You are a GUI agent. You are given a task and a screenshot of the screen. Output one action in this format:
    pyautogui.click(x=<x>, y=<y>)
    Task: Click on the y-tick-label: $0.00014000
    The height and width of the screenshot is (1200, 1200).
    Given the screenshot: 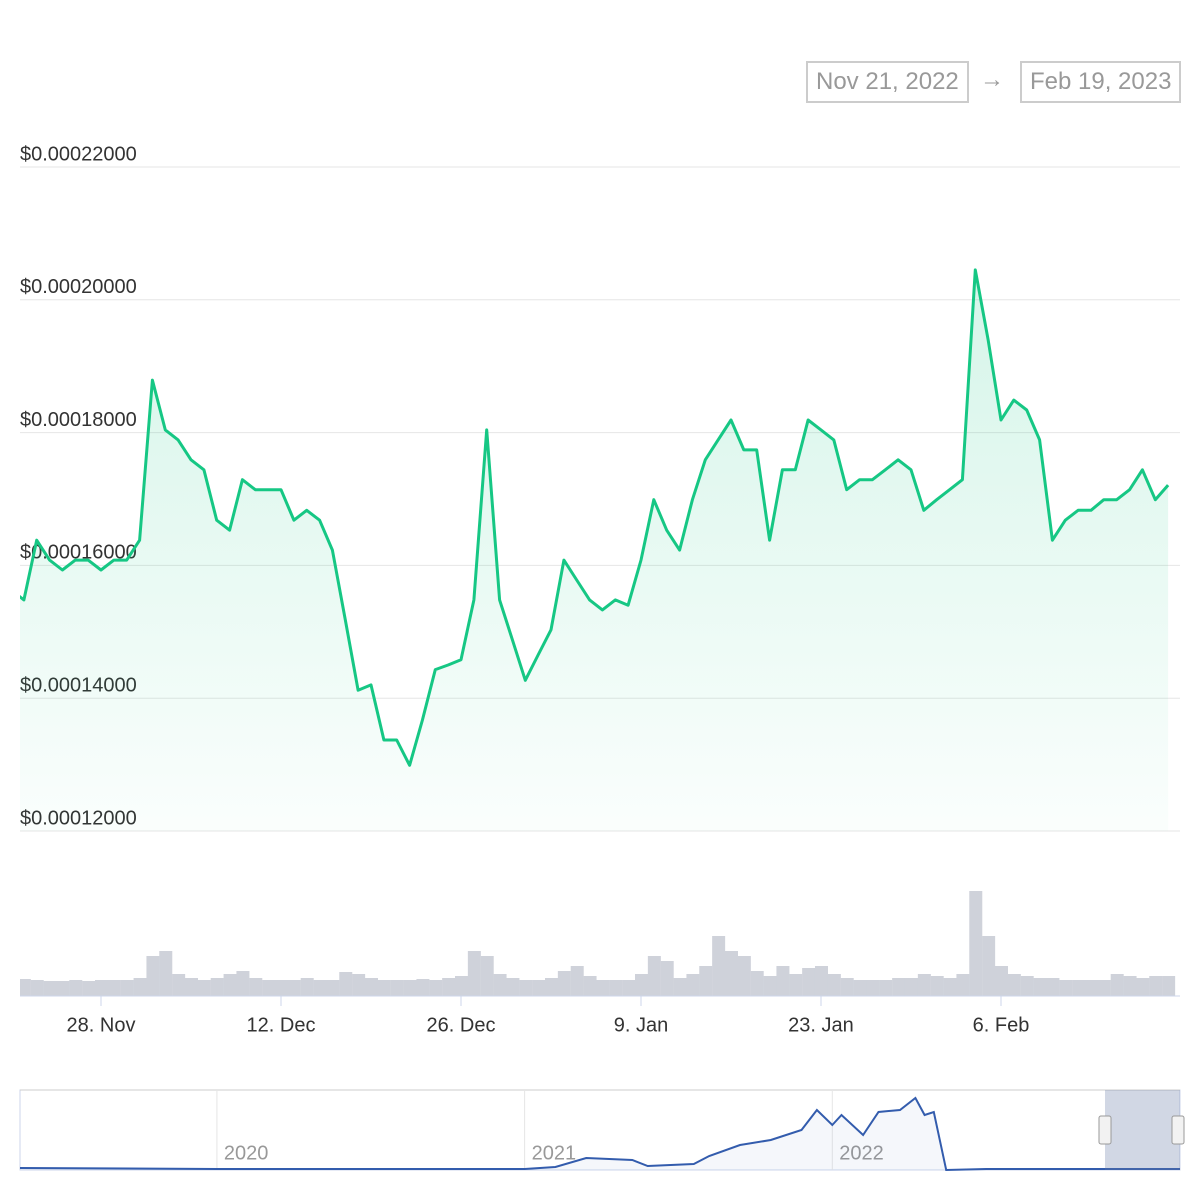 What is the action you would take?
    pyautogui.click(x=78, y=685)
    